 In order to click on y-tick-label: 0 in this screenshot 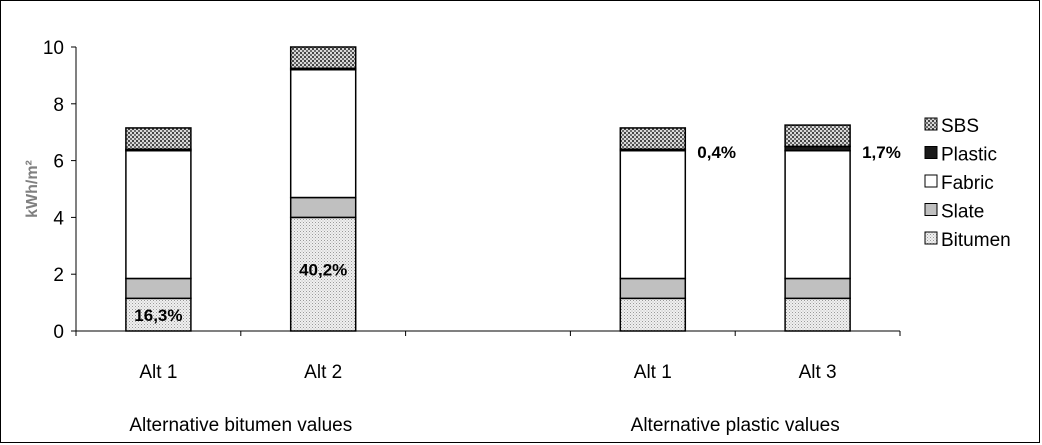, I will do `click(58, 332)`.